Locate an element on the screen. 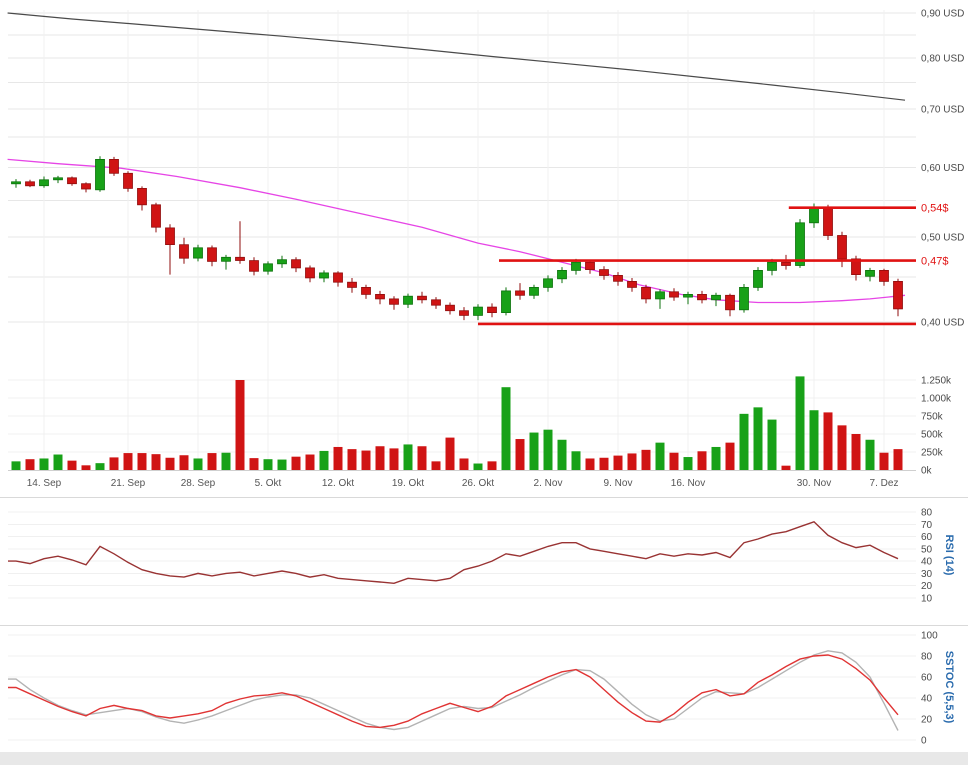 This screenshot has width=968, height=765. date-axis-label: 14. Sep is located at coordinates (44, 483).